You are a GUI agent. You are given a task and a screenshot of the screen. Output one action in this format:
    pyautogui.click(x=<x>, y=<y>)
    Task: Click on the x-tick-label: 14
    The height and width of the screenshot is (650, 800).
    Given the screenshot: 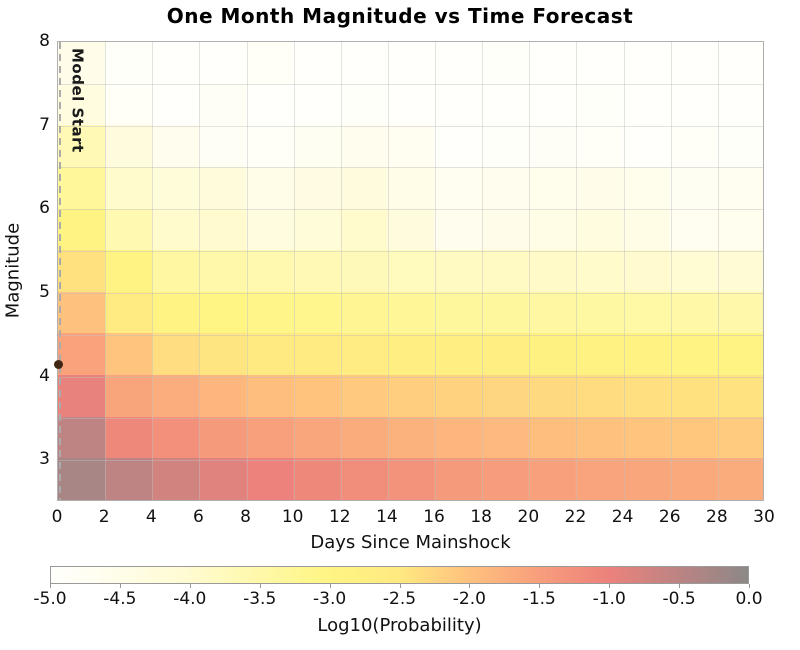 What is the action you would take?
    pyautogui.click(x=387, y=517)
    